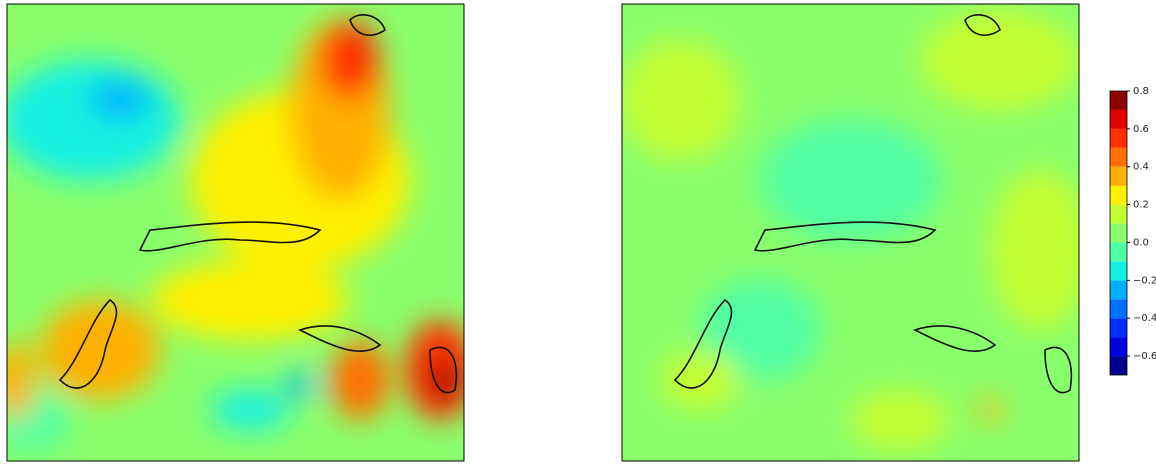  What do you see at coordinates (1144, 318) in the screenshot?
I see `colorbar-tick-label: −0.4` at bounding box center [1144, 318].